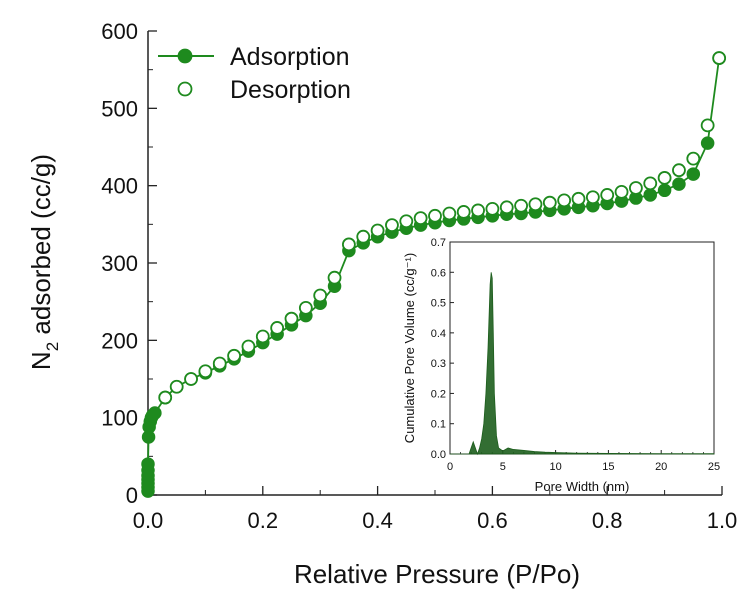 Image resolution: width=747 pixels, height=597 pixels. I want to click on y-tick-label: 600, so click(119, 31).